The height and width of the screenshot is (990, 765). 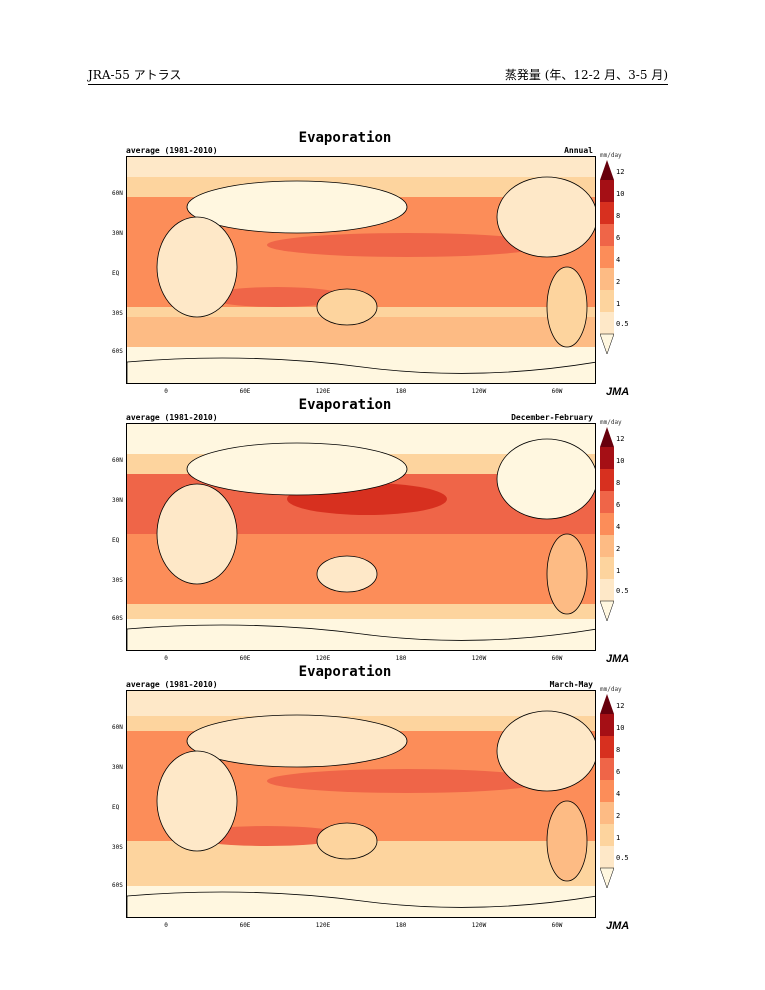 What do you see at coordinates (586, 75) in the screenshot?
I see `header-right: 蒸発量 (年、12-2 月、3-5 月)` at bounding box center [586, 75].